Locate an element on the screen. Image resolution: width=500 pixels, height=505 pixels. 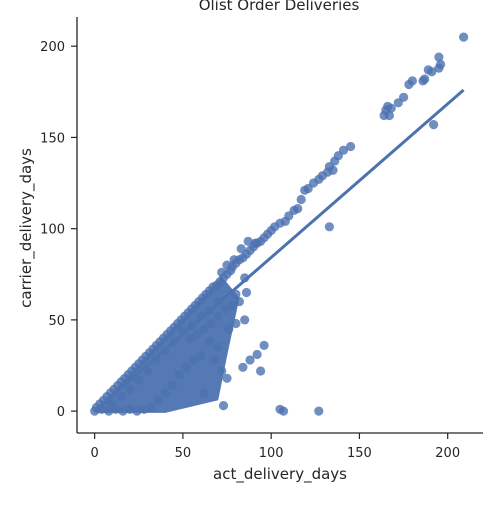
x-tick-label: 100 is located at coordinates (271, 453).